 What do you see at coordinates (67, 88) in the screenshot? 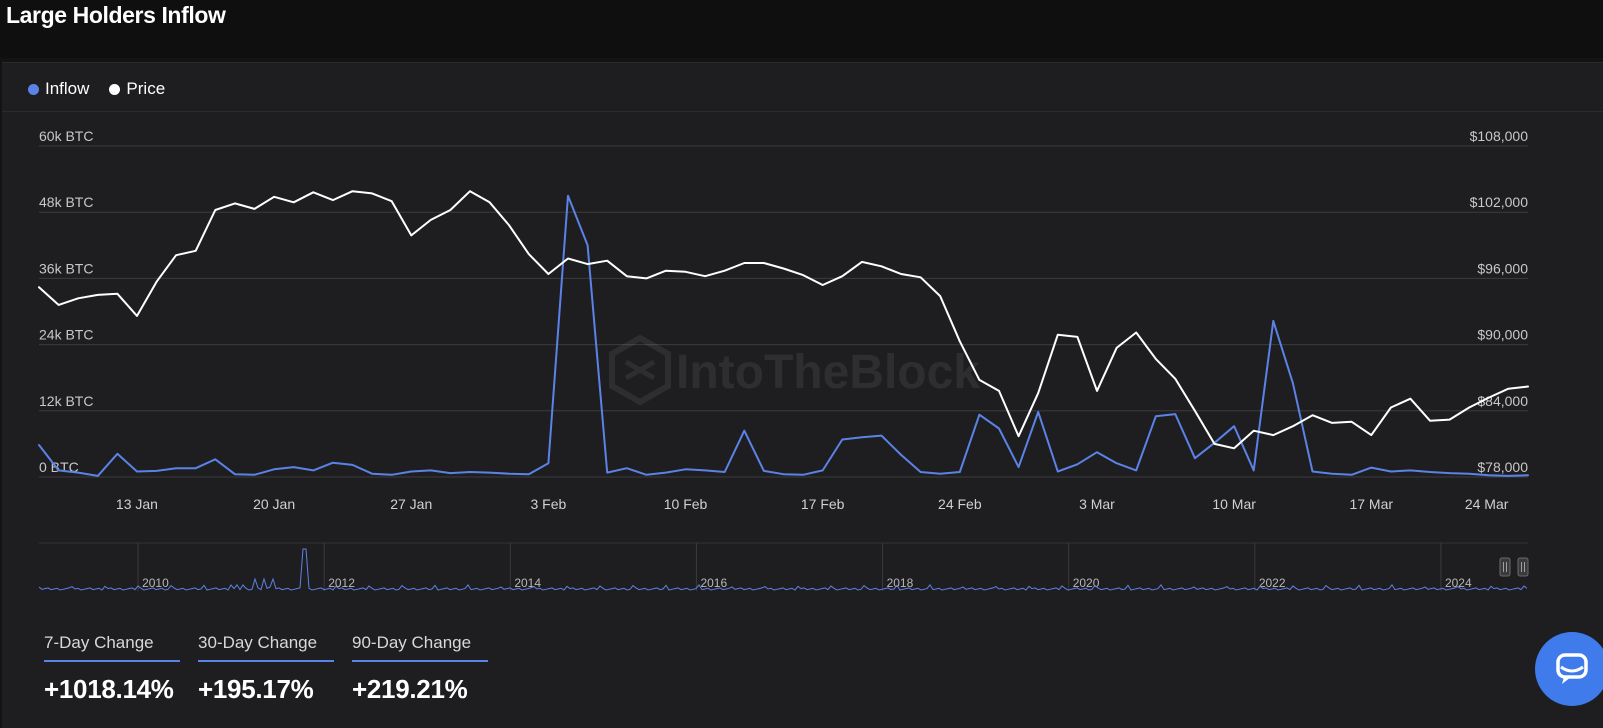
I see `legend-label-inflow: Inflow` at bounding box center [67, 88].